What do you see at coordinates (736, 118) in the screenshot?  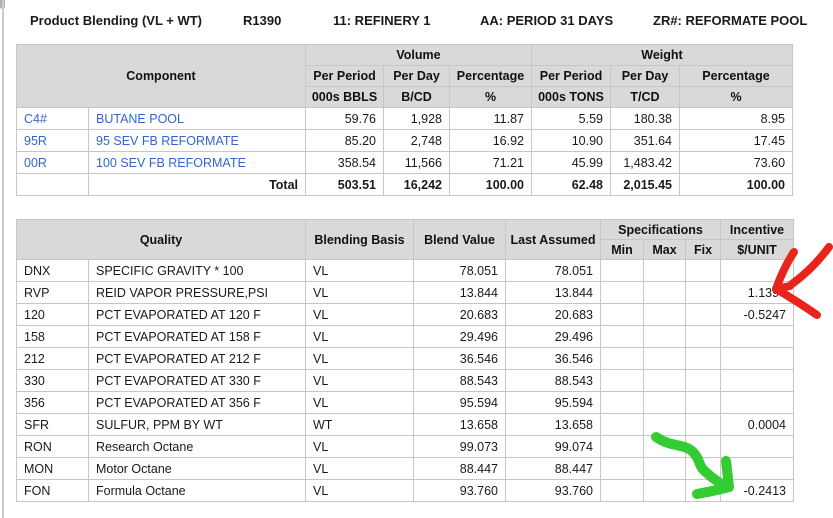 I see `weight-percentage: 8.95` at bounding box center [736, 118].